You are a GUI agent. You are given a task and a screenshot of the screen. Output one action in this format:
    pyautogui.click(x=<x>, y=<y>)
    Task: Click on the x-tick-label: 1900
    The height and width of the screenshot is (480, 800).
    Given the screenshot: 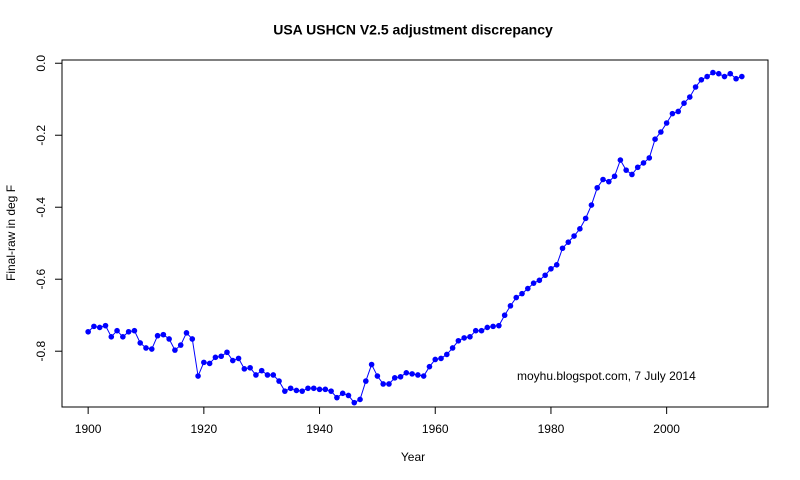 What is the action you would take?
    pyautogui.click(x=88, y=429)
    